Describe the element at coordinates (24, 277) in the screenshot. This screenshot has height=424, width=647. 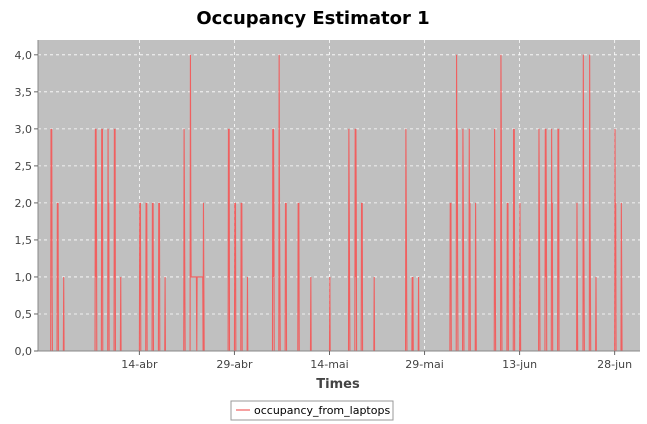
I see `y-tick-label: 1,0` at that location.